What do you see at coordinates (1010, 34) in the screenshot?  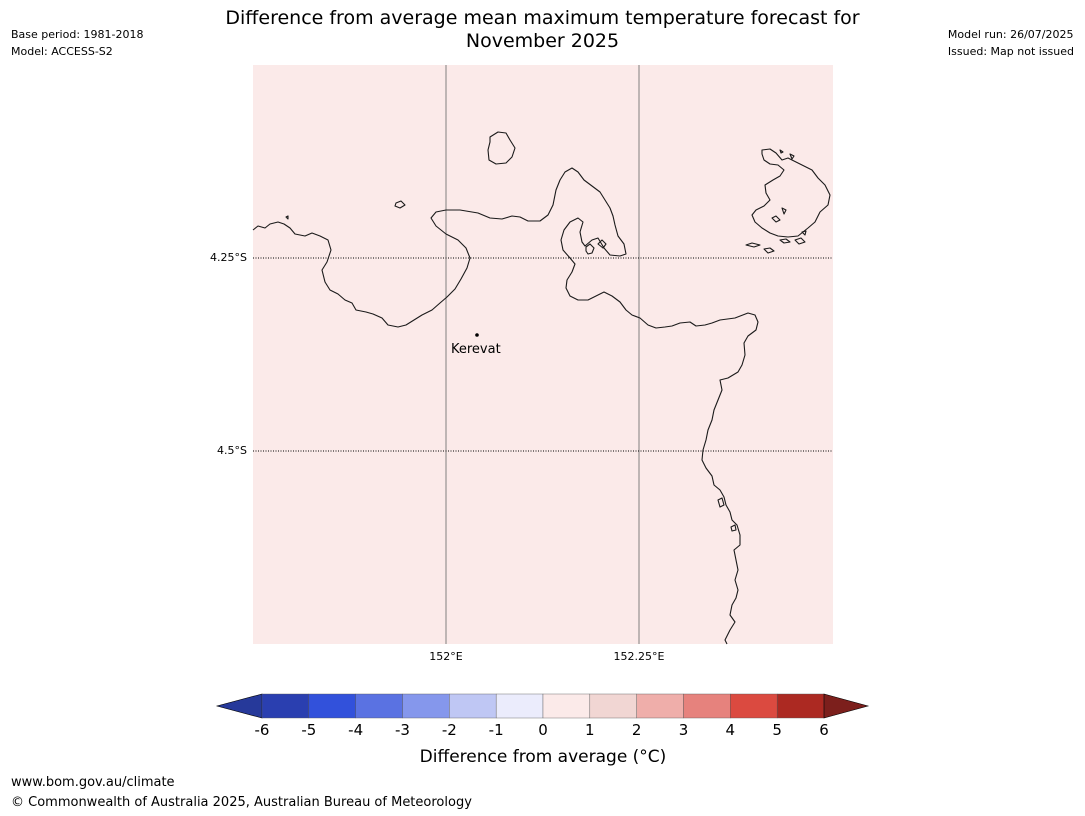 I see `model-run-text: Model run: 26/07/2025` at bounding box center [1010, 34].